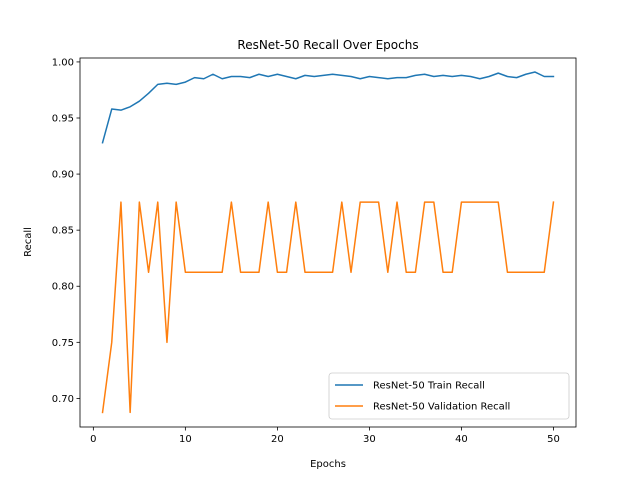 This screenshot has width=640, height=480. I want to click on legend-label: ResNet-50 Train Recall, so click(429, 386).